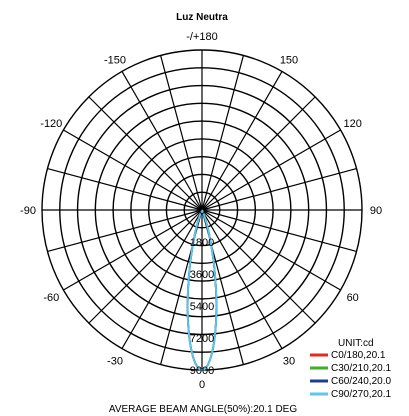 The width and height of the screenshot is (409, 416). Describe the element at coordinates (356, 343) in the screenshot. I see `unit-label: UNIT:cd` at that location.